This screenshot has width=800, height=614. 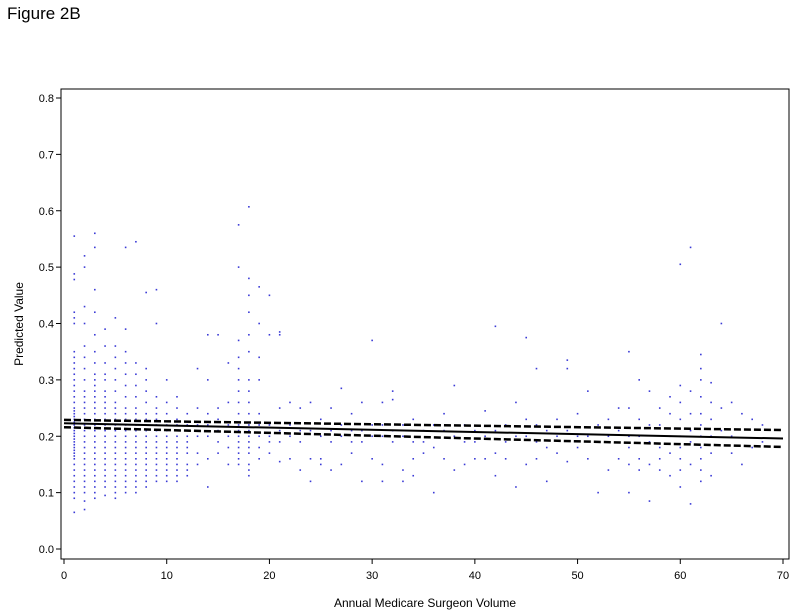 What do you see at coordinates (46, 155) in the screenshot?
I see `y-tick-label: 0.7` at bounding box center [46, 155].